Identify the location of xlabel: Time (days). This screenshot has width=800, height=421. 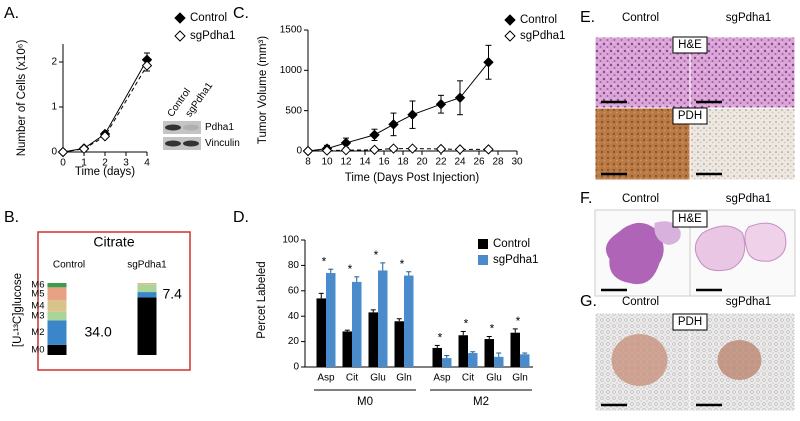
(105, 172).